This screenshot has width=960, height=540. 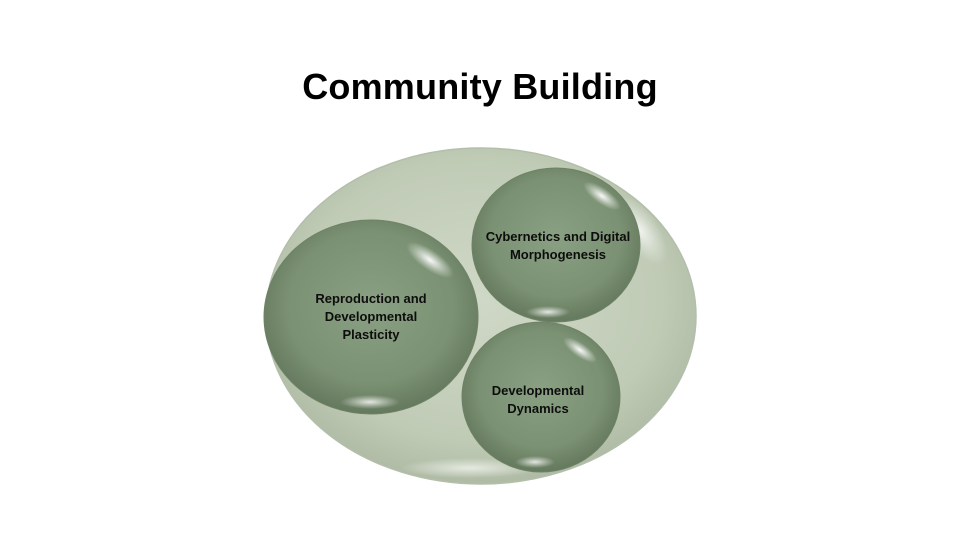 I want to click on bubble-dynamics, so click(x=541, y=397).